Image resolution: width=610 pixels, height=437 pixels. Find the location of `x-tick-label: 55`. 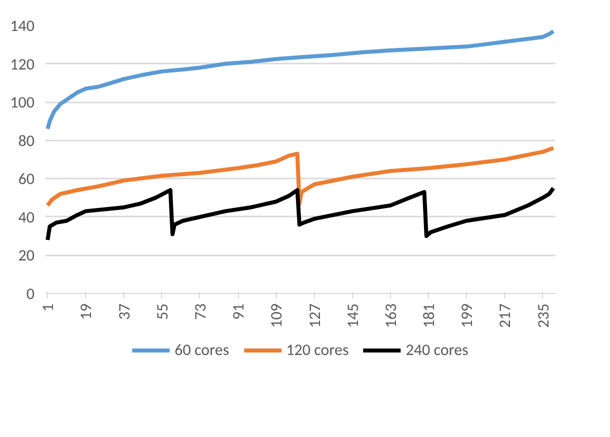

x-tick-label: 55 is located at coordinates (162, 312).